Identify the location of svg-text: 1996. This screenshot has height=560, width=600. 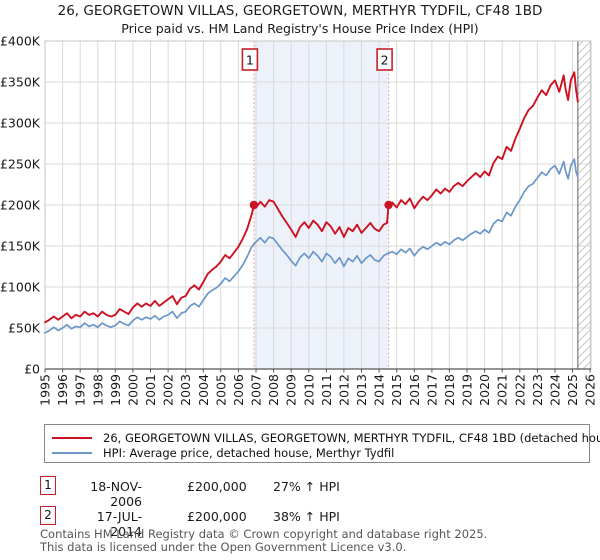
(62, 390).